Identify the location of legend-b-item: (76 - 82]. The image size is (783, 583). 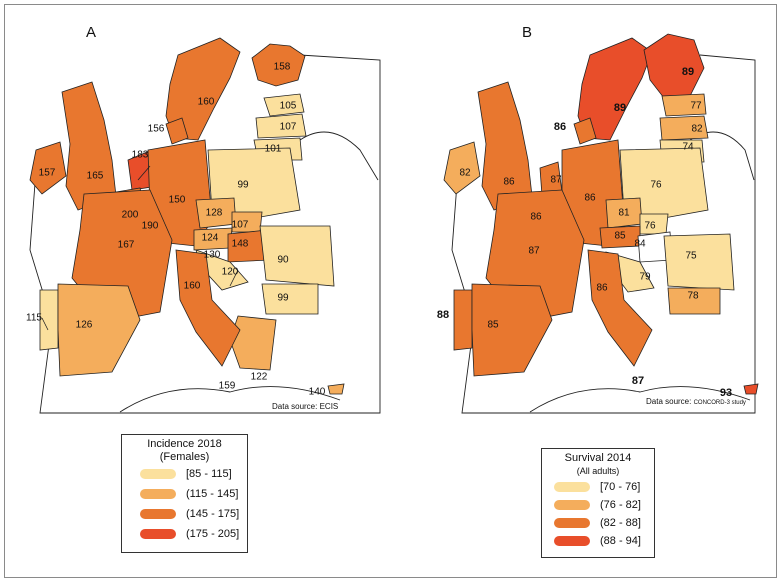
(604, 505).